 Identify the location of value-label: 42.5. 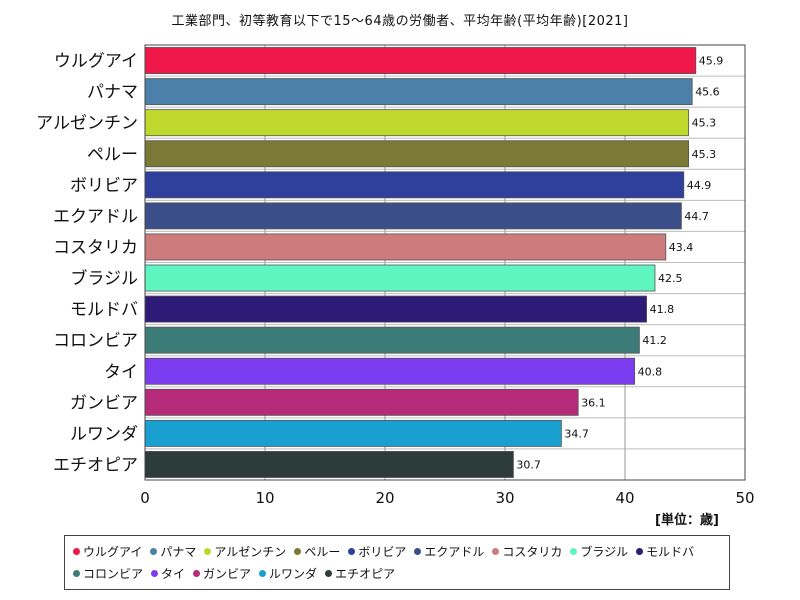
(670, 278).